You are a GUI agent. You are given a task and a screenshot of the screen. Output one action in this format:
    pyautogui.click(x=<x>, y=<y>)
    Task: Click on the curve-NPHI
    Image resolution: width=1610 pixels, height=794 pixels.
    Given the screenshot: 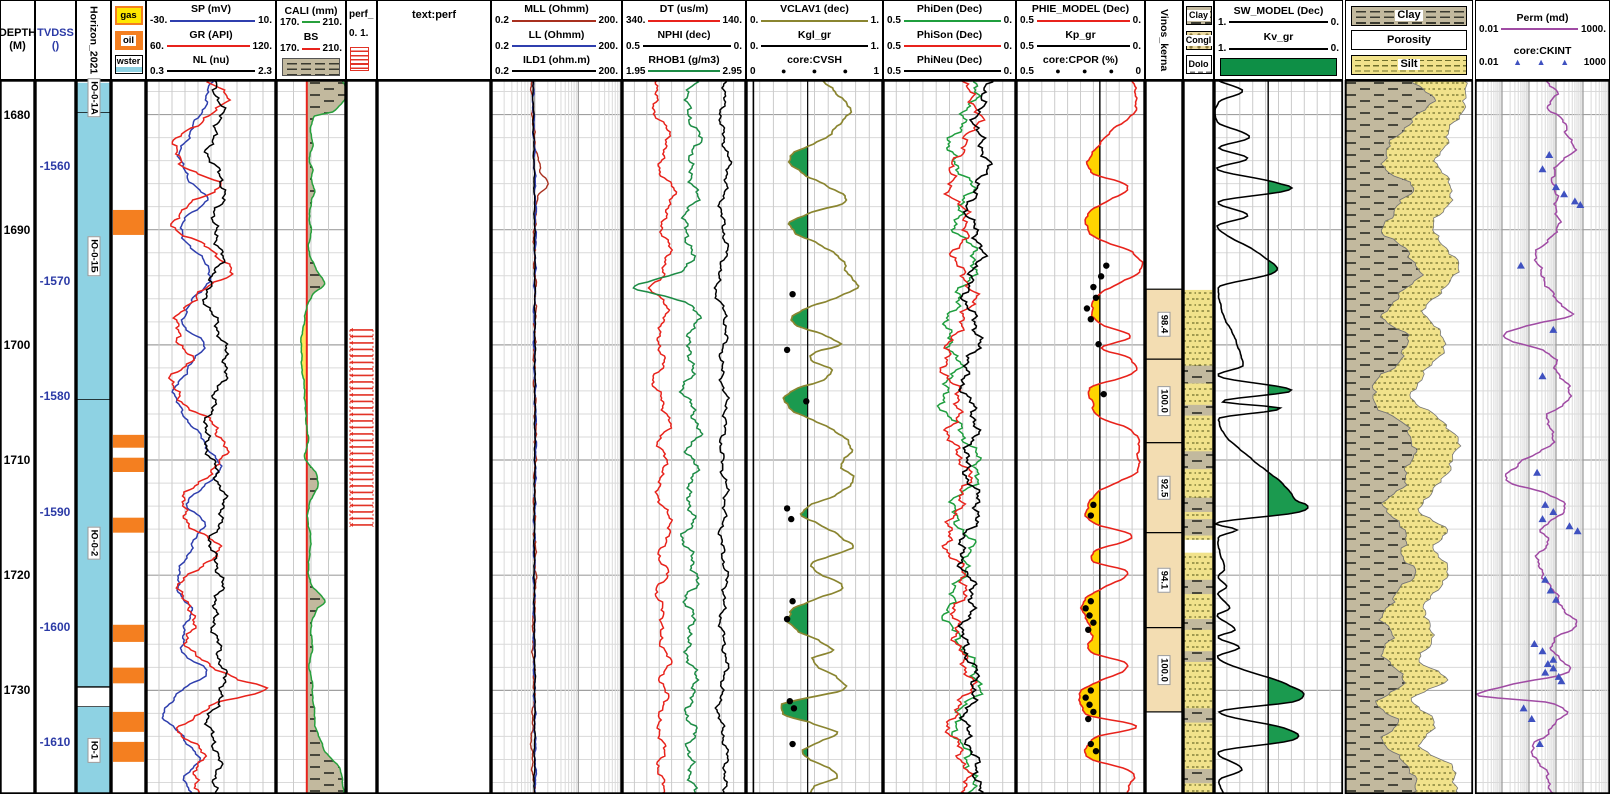 What is the action you would take?
    pyautogui.click(x=723, y=437)
    